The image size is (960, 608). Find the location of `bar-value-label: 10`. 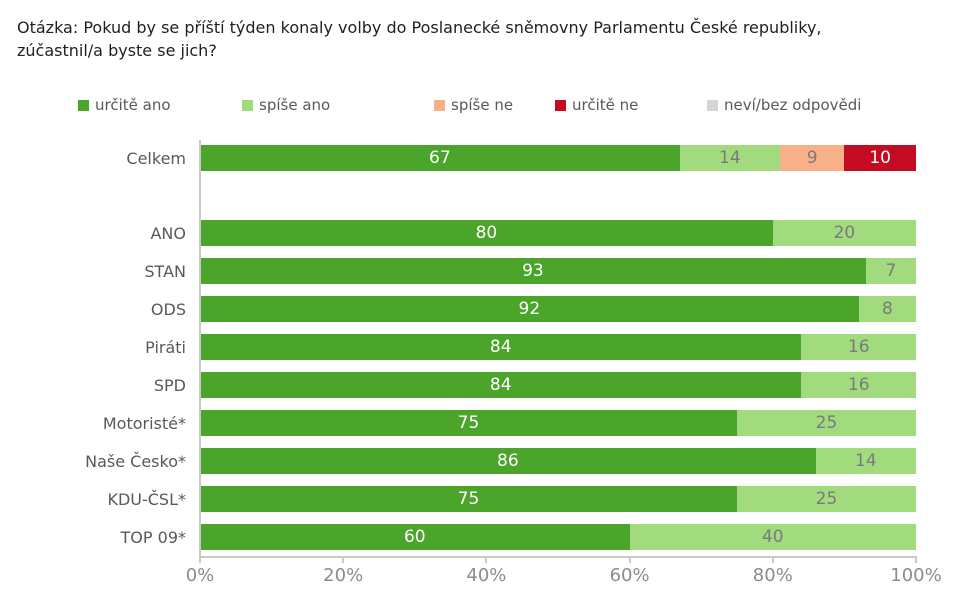

bar-value-label: 10 is located at coordinates (880, 158).